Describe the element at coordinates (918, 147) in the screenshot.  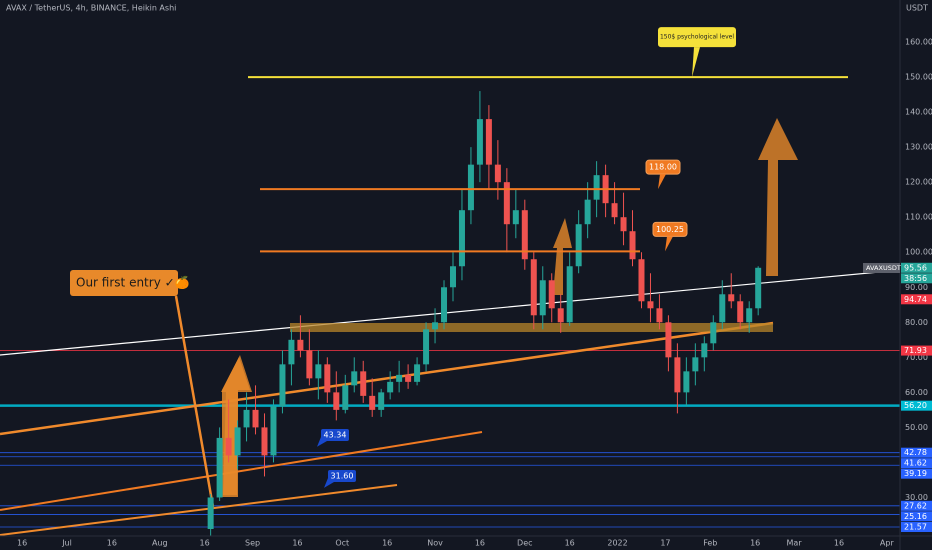
I see `y-tick-label: 130.00` at that location.